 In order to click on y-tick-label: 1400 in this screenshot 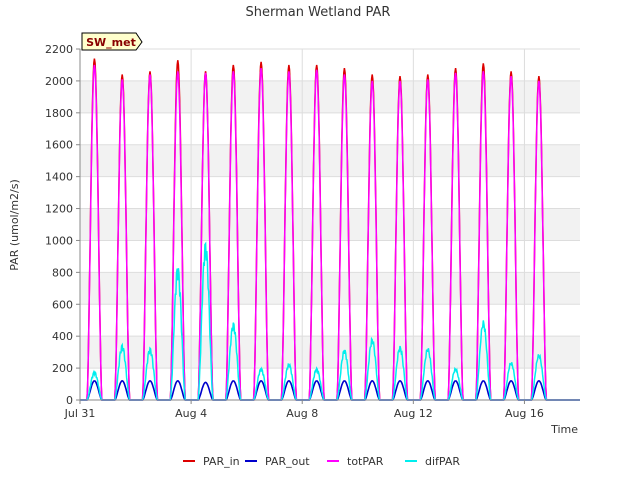, I will do `click(59, 177)`.